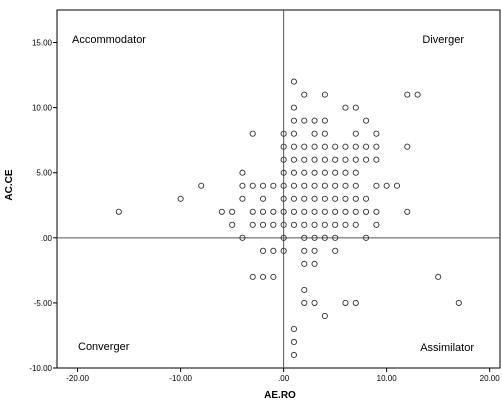  I want to click on x-tick-label: 10.00, so click(387, 378).